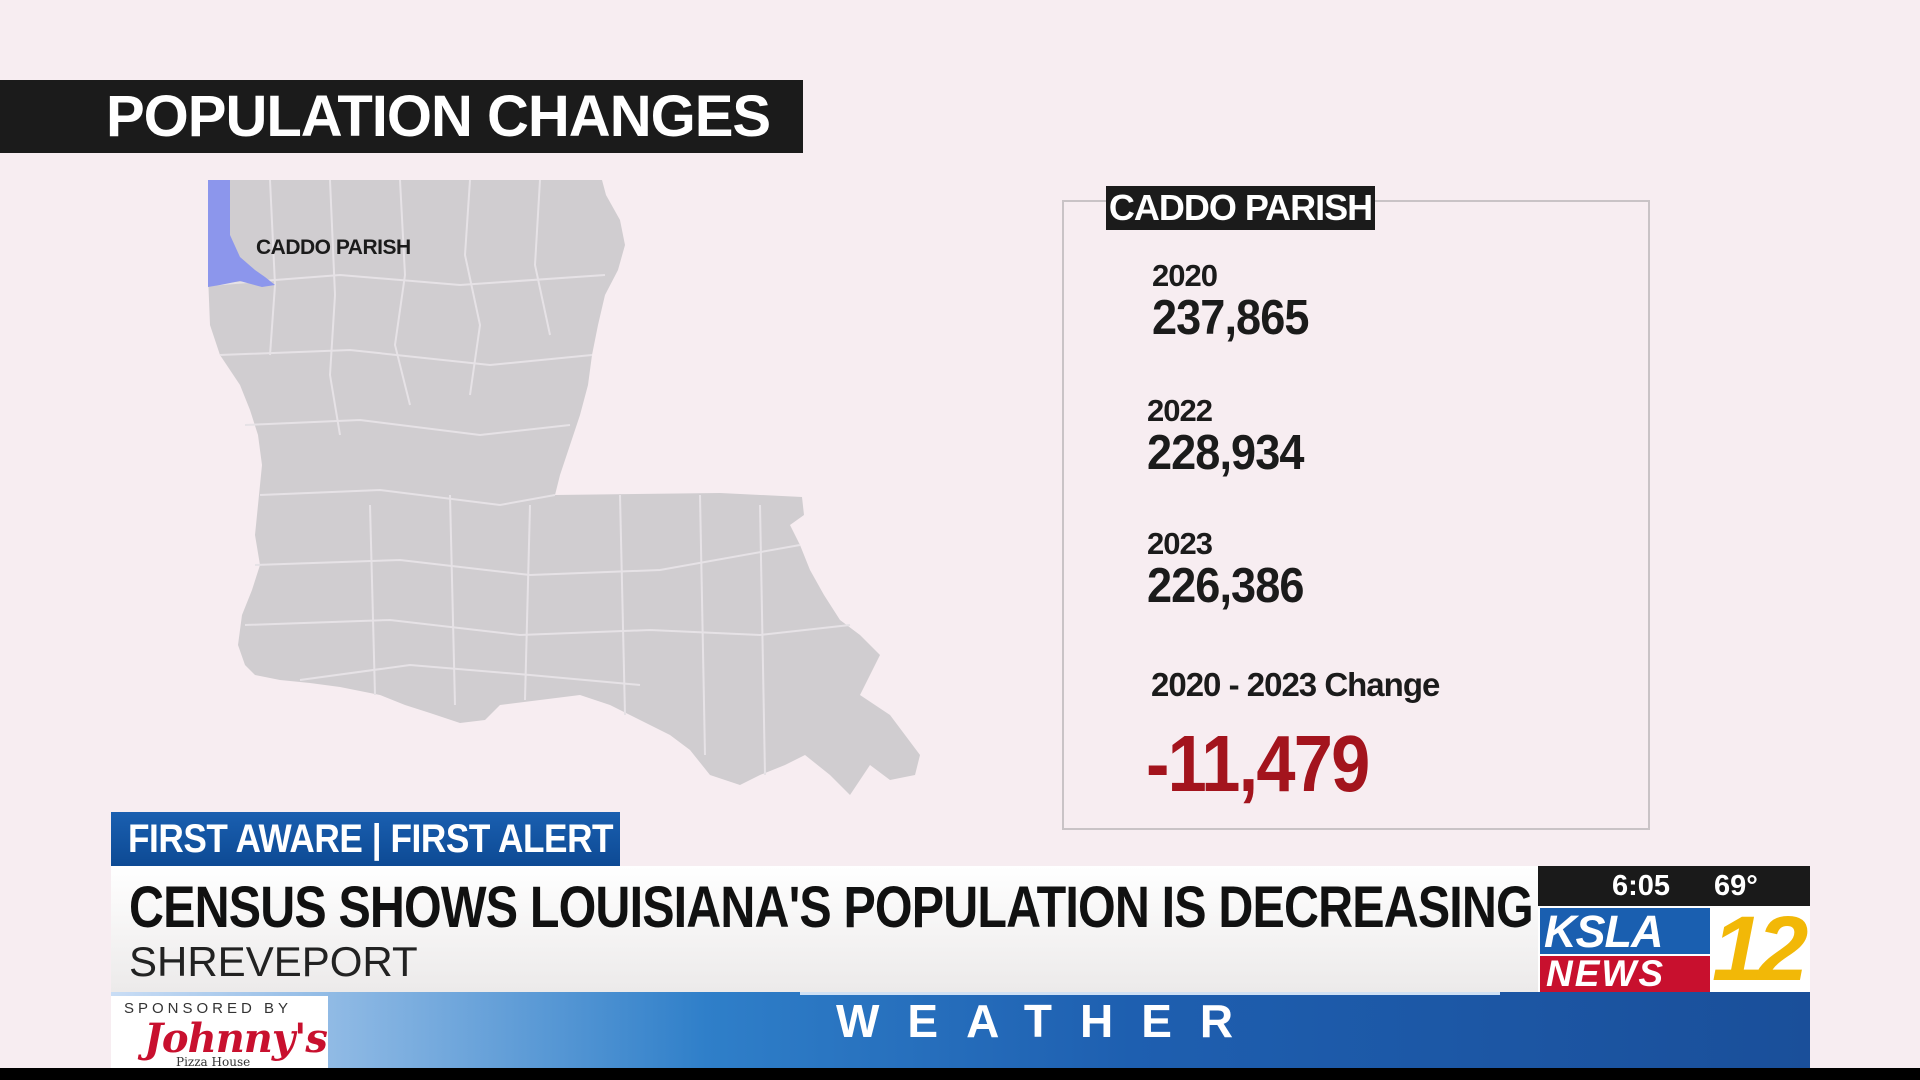 This screenshot has height=1080, width=1920. Describe the element at coordinates (213, 1062) in the screenshot. I see `sponsor-logo-subtitle: Pizza House` at that location.